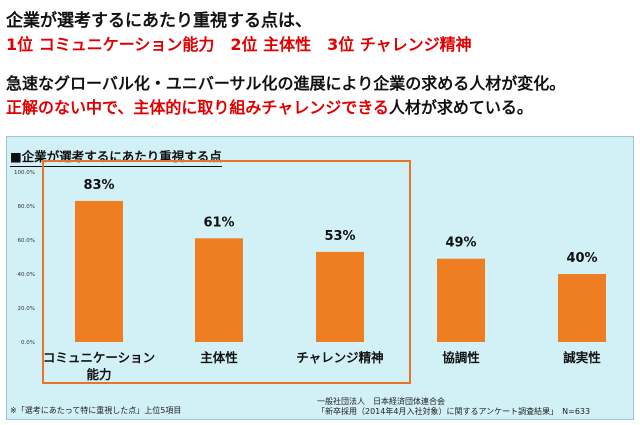  Describe the element at coordinates (239, 44) in the screenshot. I see `headline-ranking: 1位 コミュニケーション能力 2位 主体性 3位 チャレンジ精神` at that location.